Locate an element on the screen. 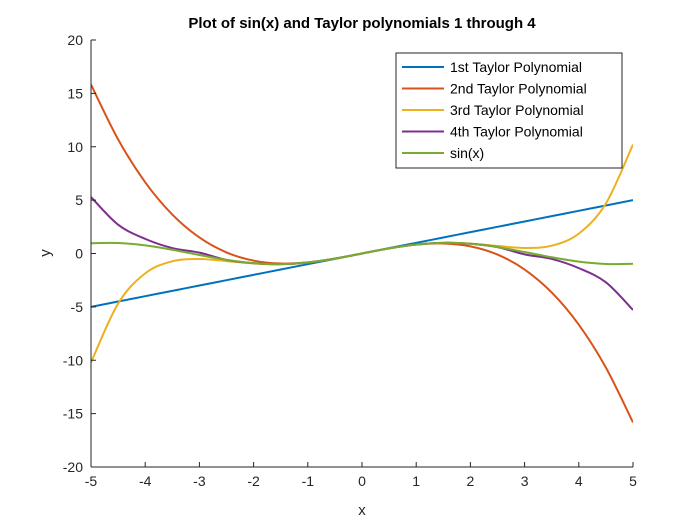  legend-label-1: 1st Taylor Polynomial is located at coordinates (516, 67).